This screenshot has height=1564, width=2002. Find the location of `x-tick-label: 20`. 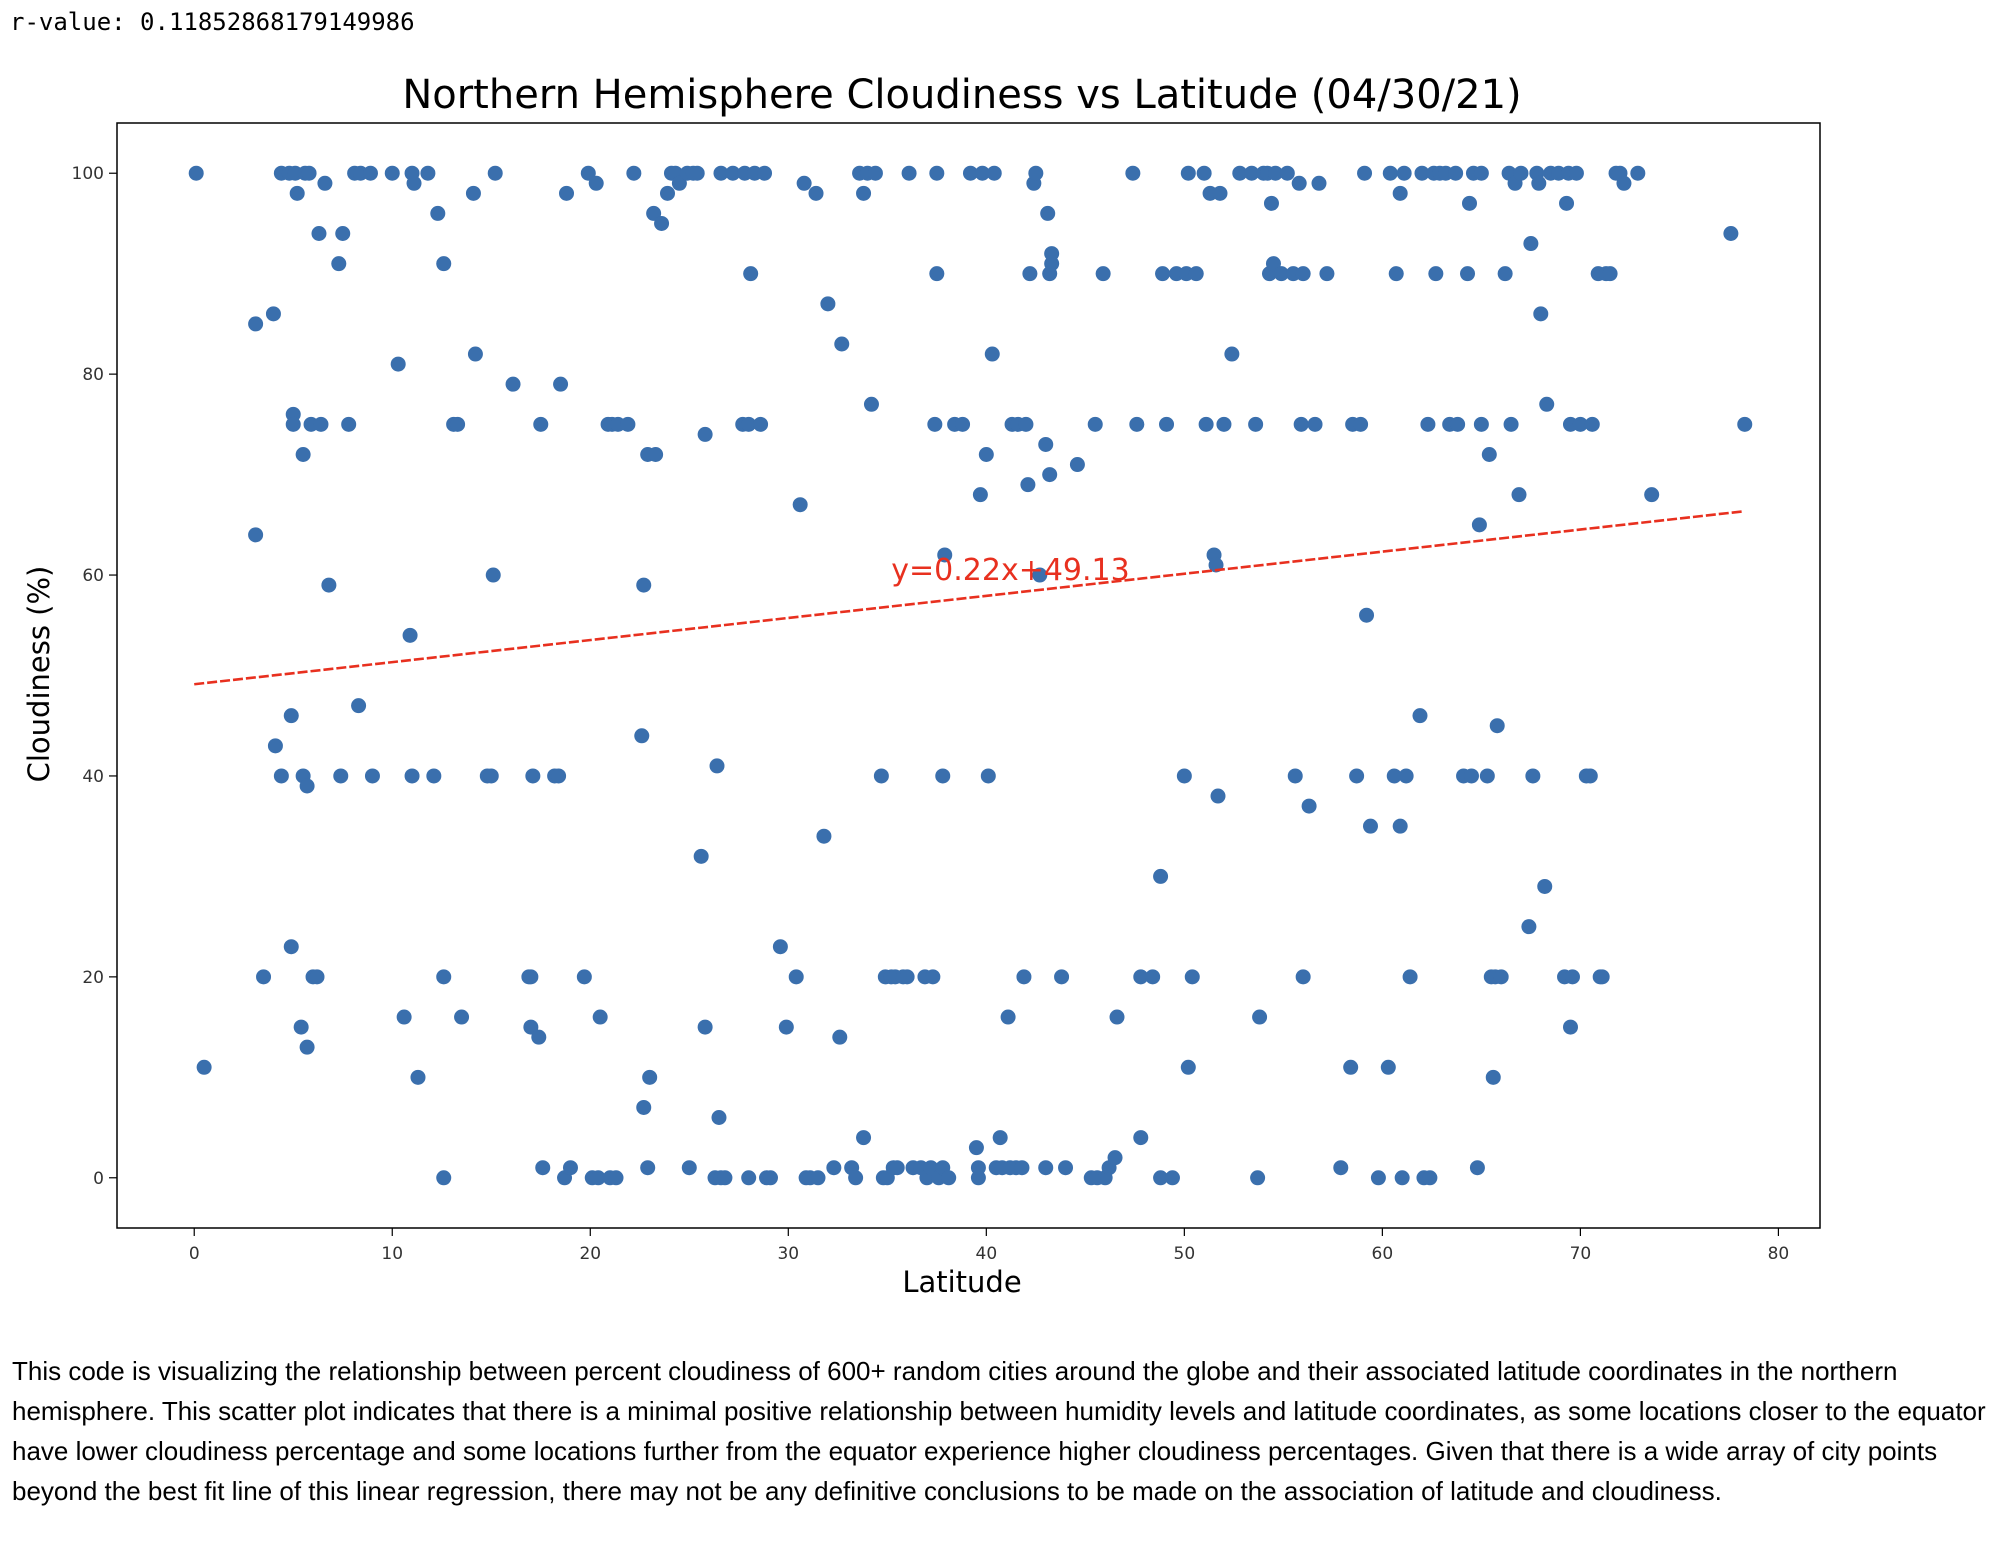

x-tick-label: 20 is located at coordinates (590, 1254).